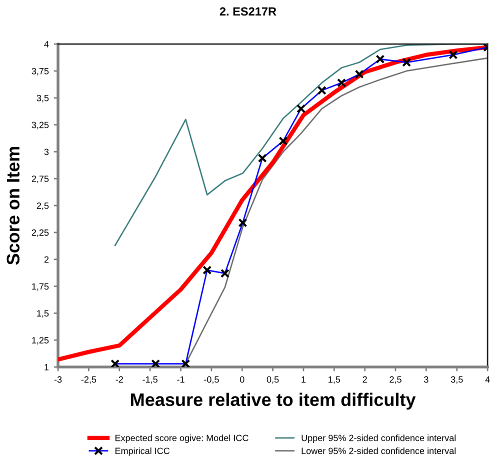 The image size is (496, 464). I want to click on y-tick-label: 2,25, so click(40, 233).